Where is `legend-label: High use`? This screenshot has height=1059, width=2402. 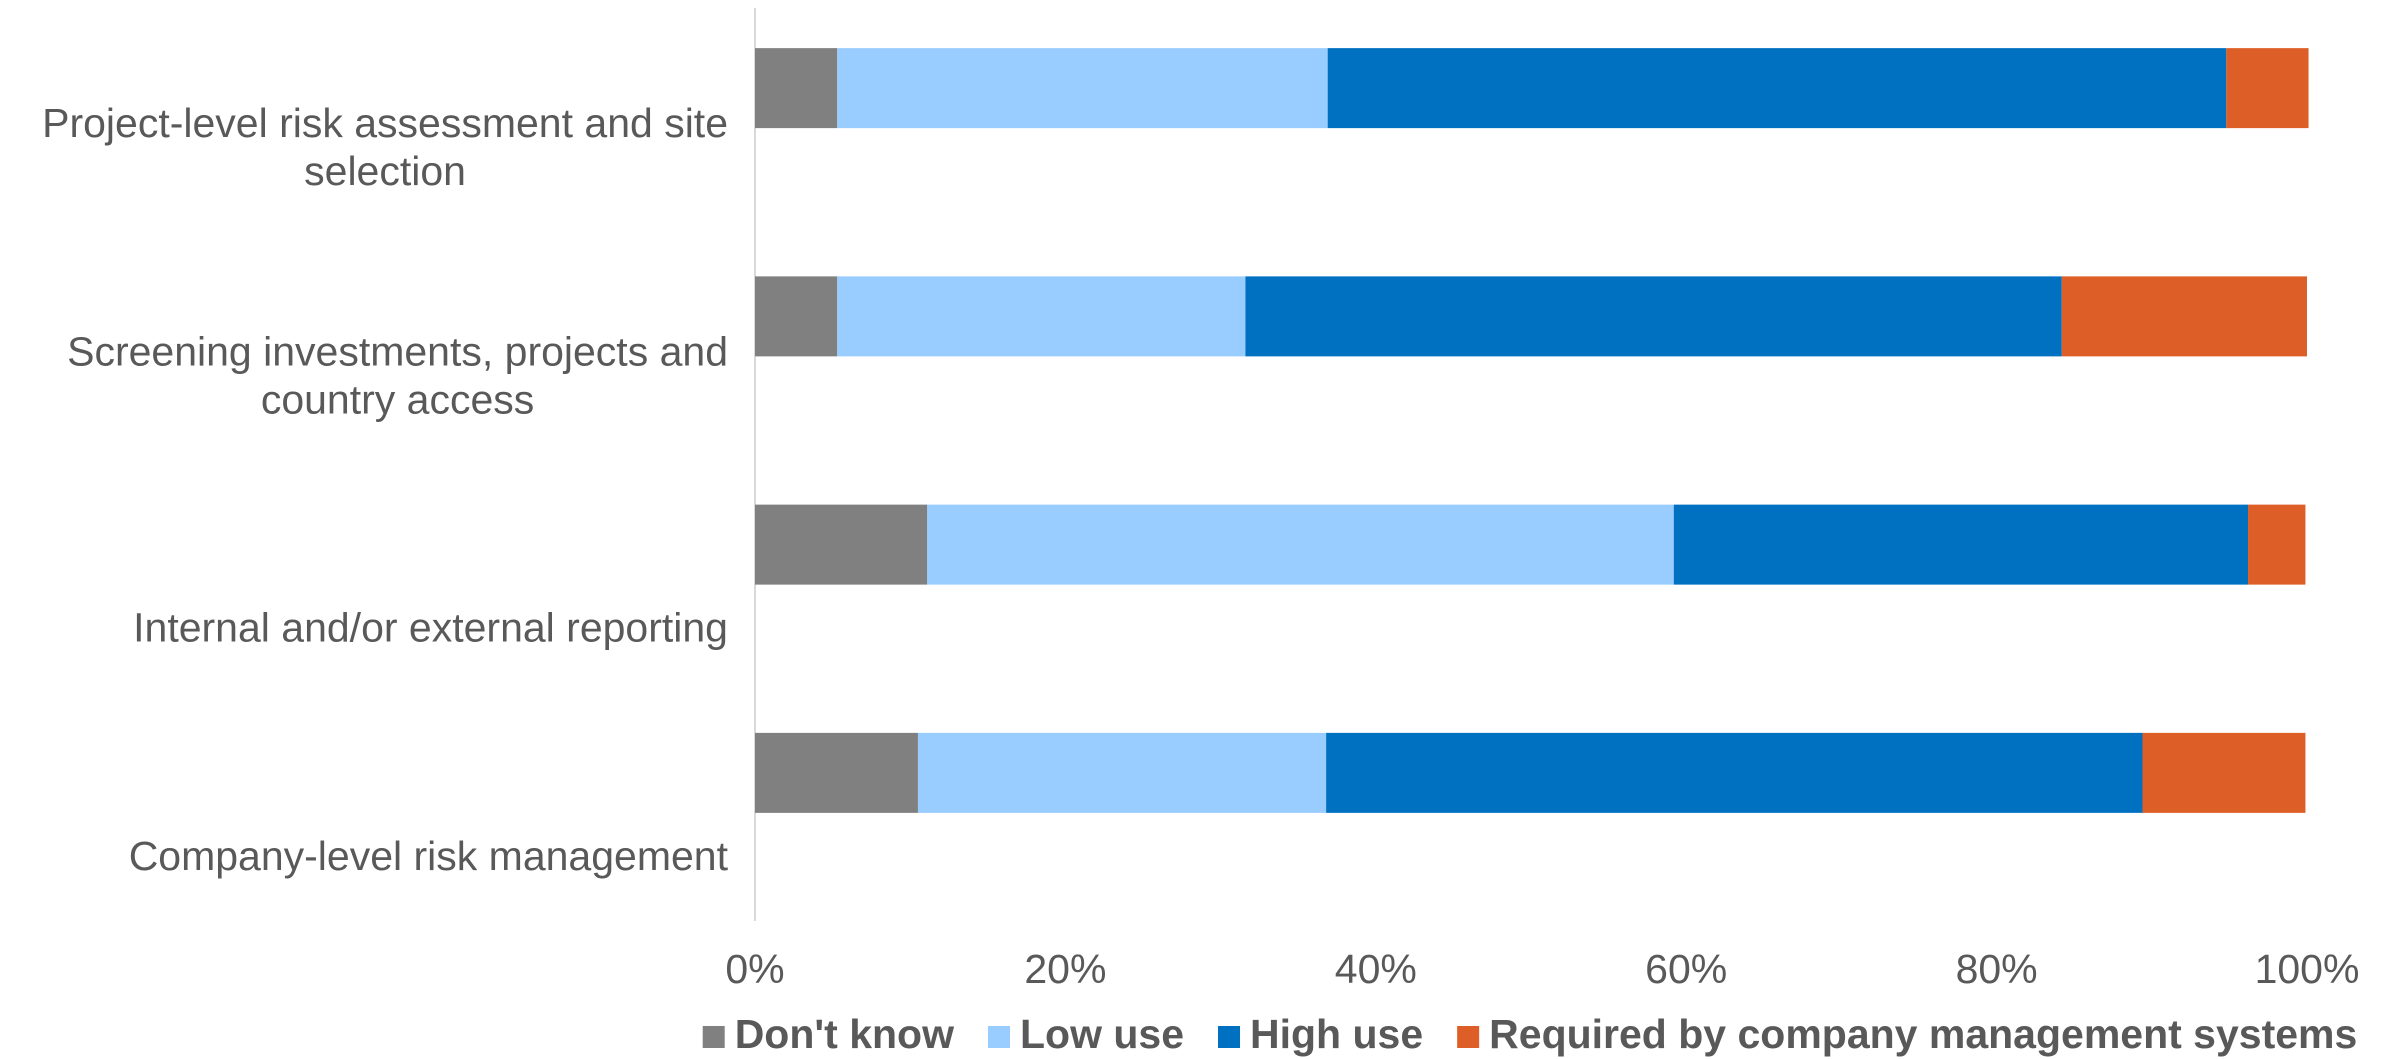
legend-label: High use is located at coordinates (1336, 1034).